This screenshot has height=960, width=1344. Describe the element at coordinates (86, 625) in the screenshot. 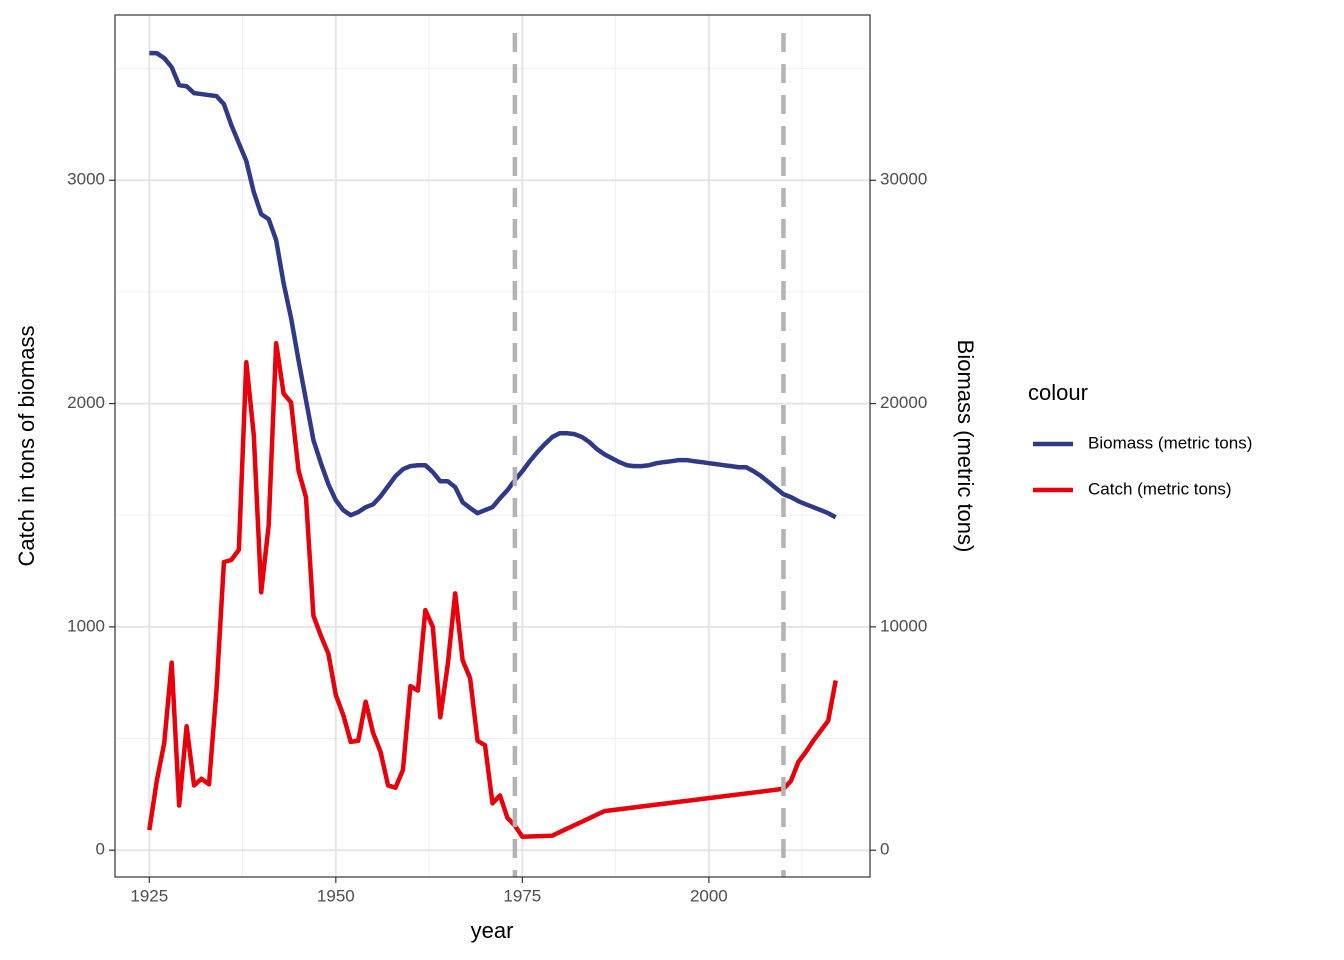

I see `y-tick-label: 1000` at that location.